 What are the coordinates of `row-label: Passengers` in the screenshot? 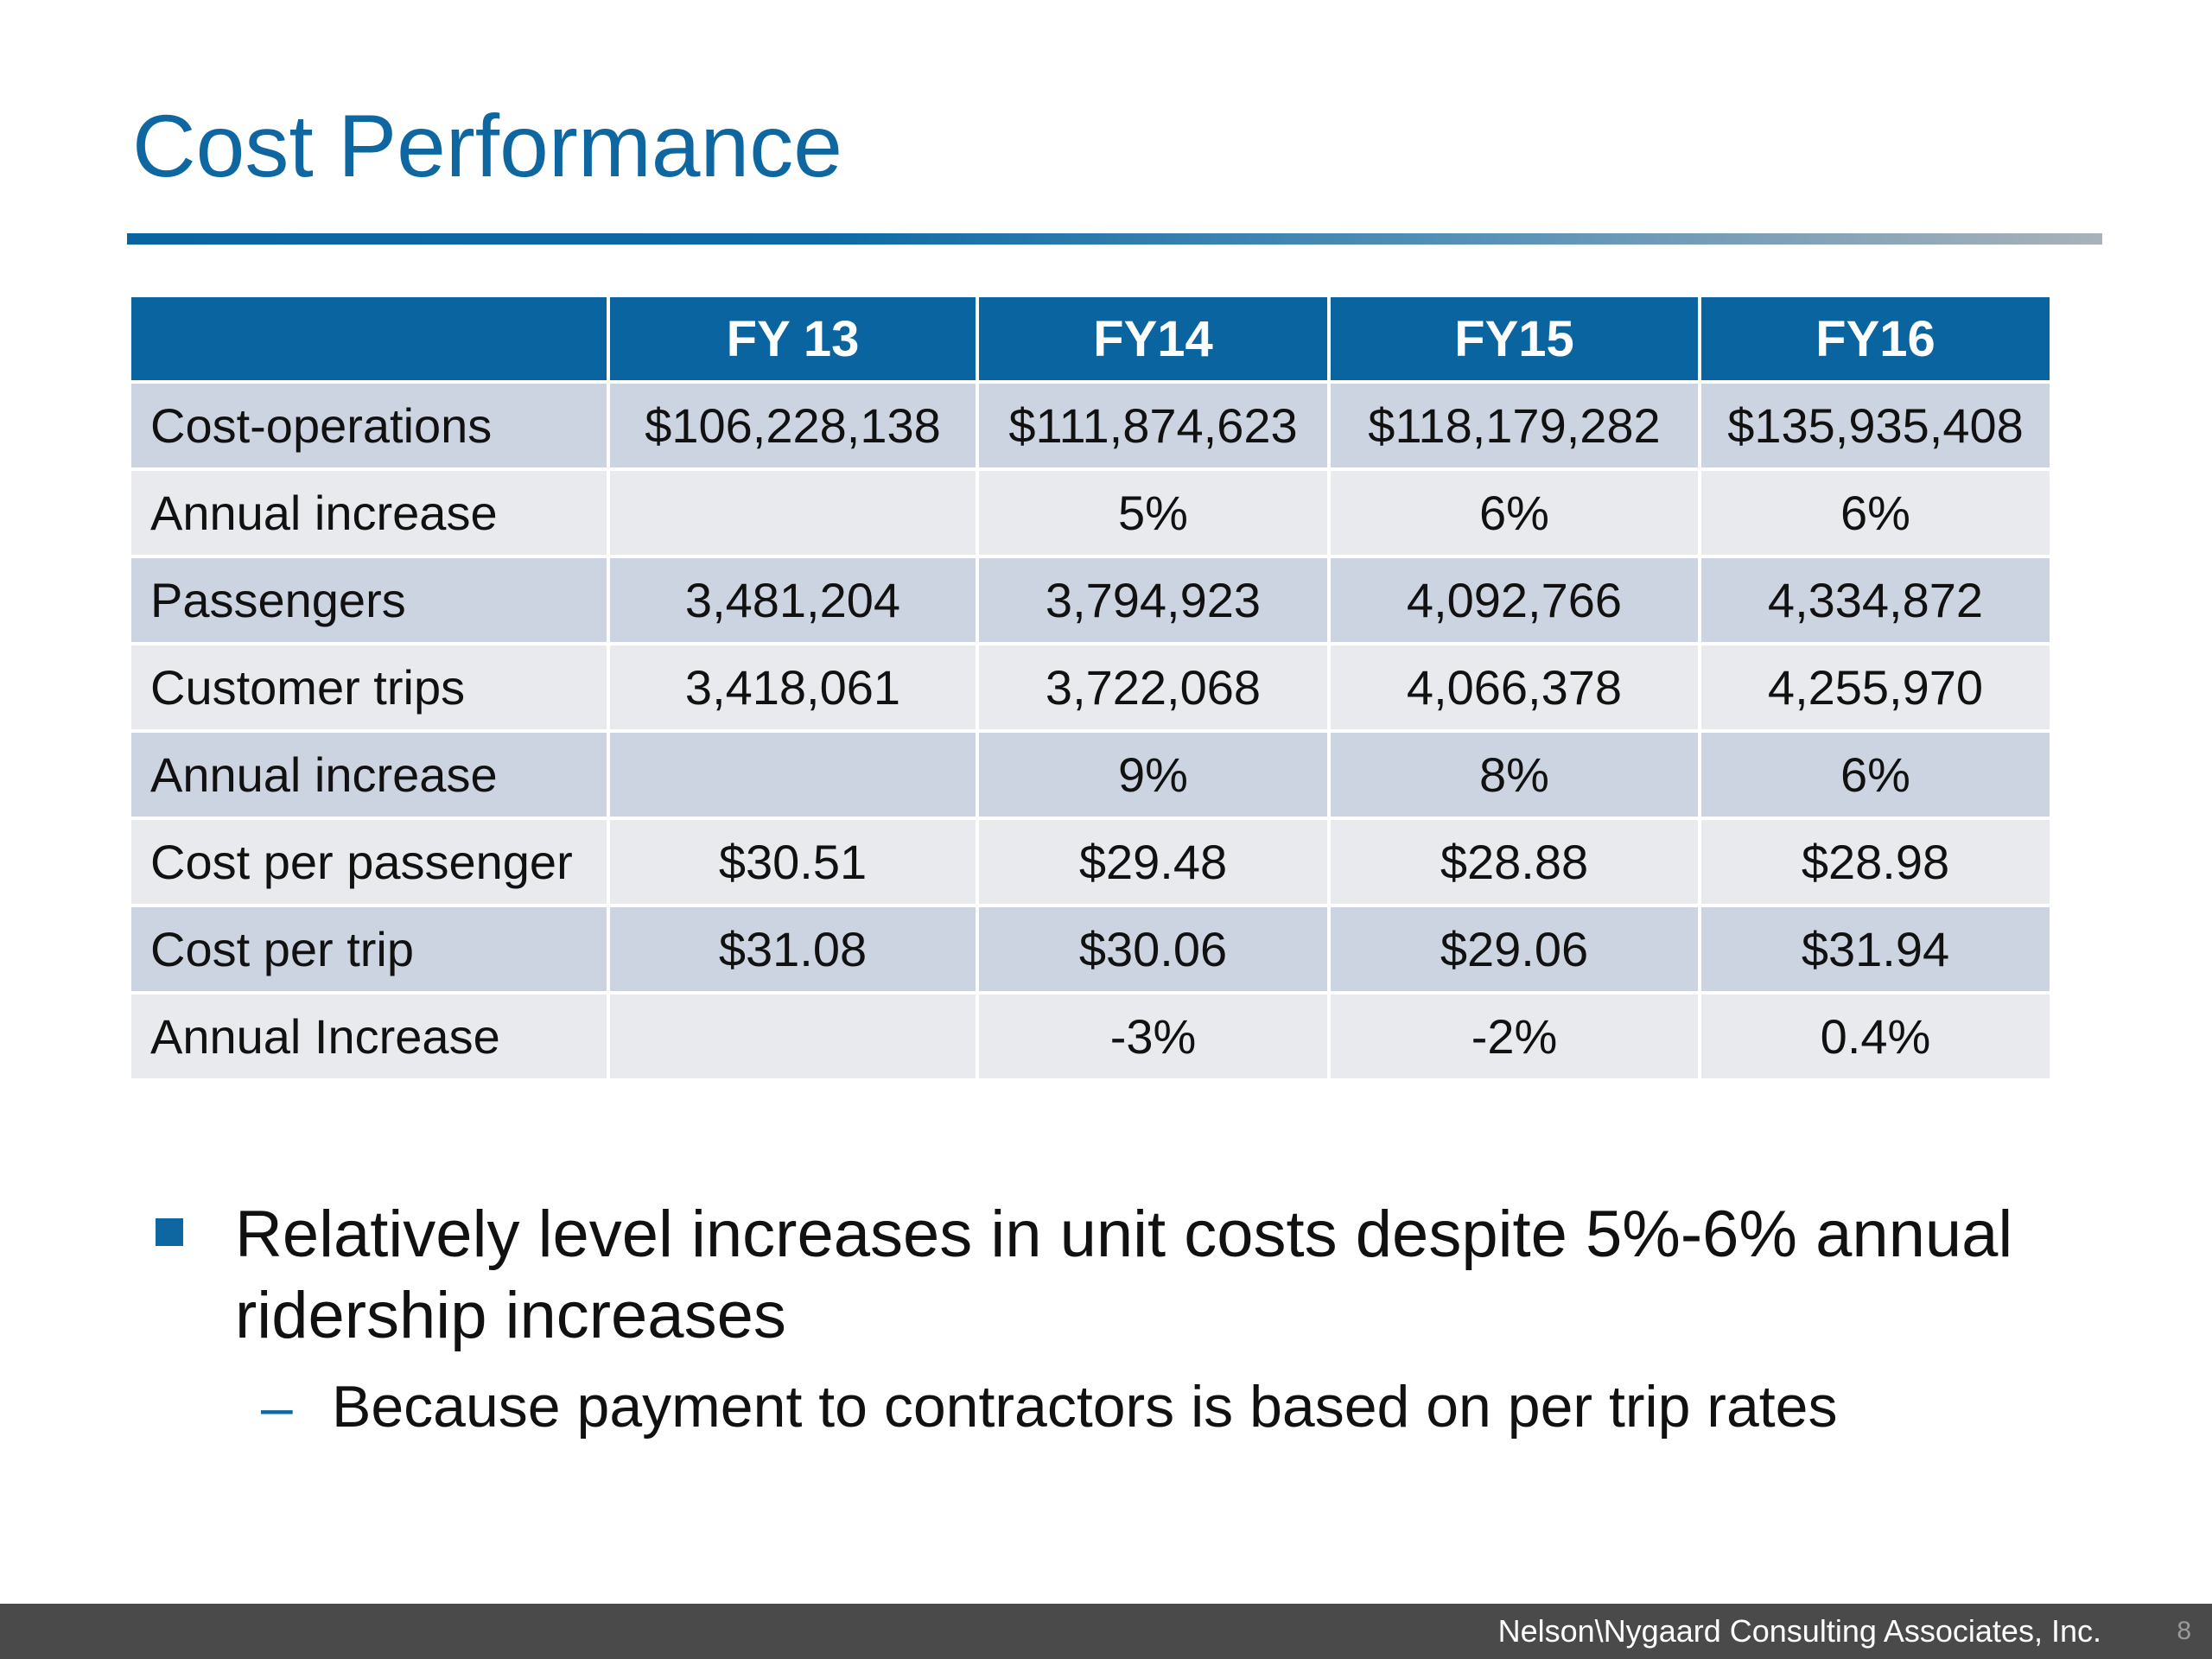 It's located at (369, 600).